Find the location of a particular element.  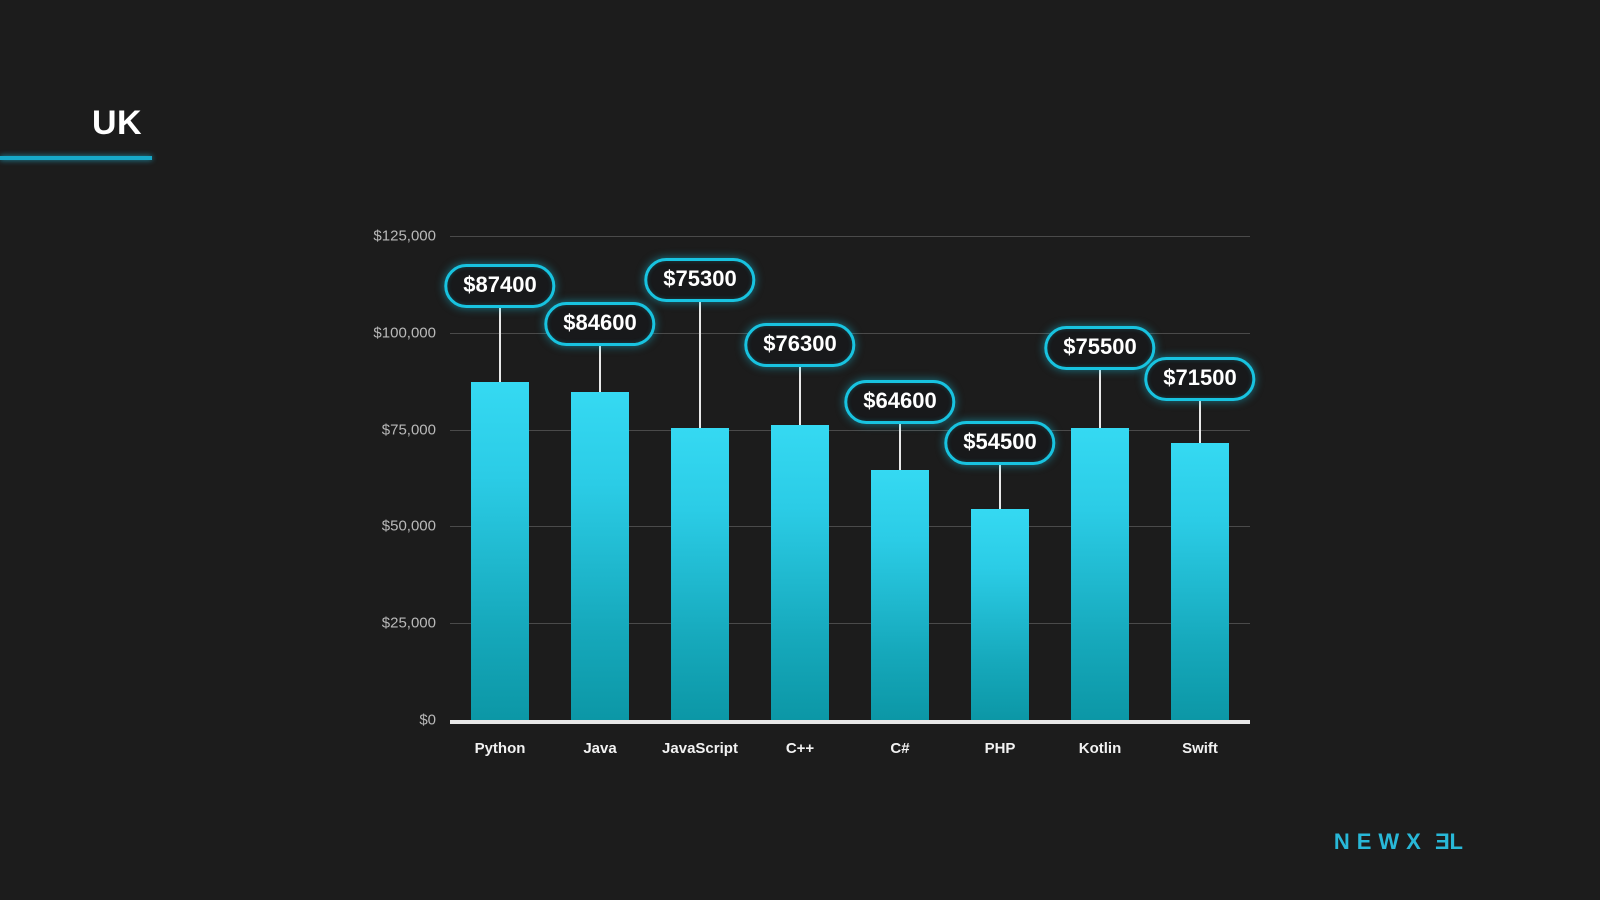

y-axis-tick-label: $125,000 is located at coordinates (404, 236).